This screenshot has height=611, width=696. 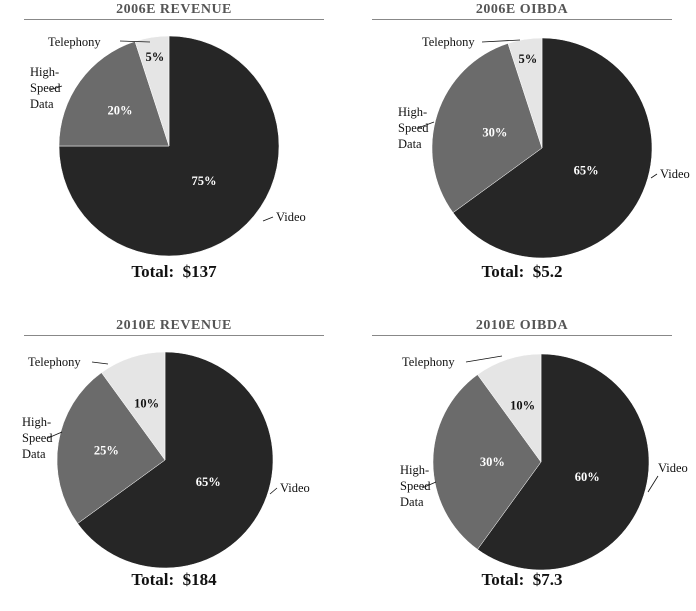 I want to click on chart-title: 2010E REVENUE, so click(x=174, y=325).